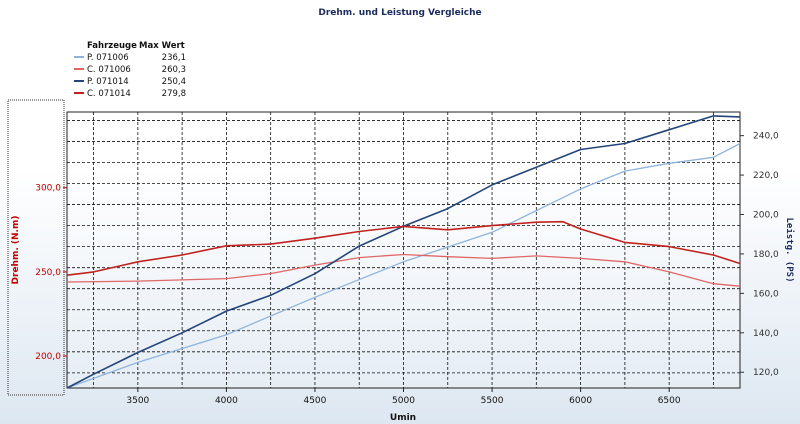 The width and height of the screenshot is (800, 424). I want to click on x-axis-ticks: 3500 4000 4500 5000 5500 6000 6500, so click(403, 397).